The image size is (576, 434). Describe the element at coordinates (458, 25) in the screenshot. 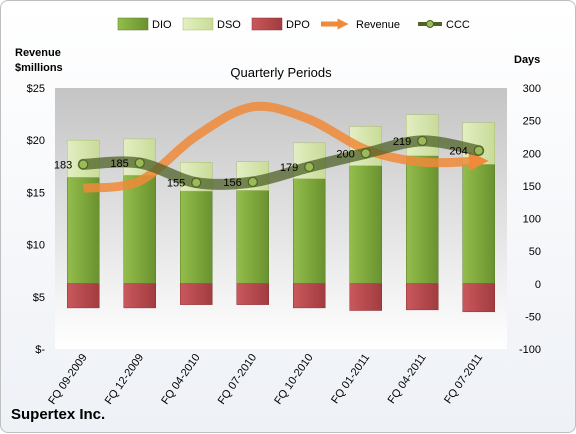

I see `legend-label-ccc: CCC` at that location.